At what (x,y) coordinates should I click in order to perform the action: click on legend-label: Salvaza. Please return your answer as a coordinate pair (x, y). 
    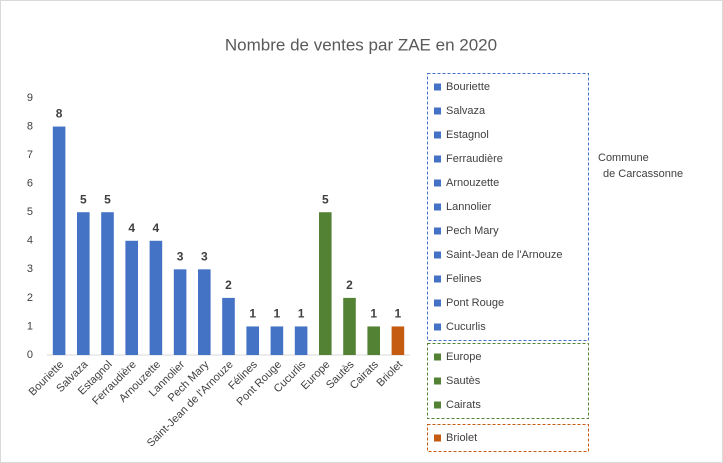
    Looking at the image, I should click on (466, 111).